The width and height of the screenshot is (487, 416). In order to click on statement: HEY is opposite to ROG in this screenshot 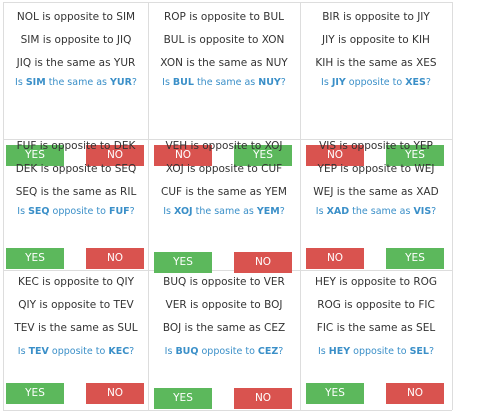, I will do `click(376, 282)`.